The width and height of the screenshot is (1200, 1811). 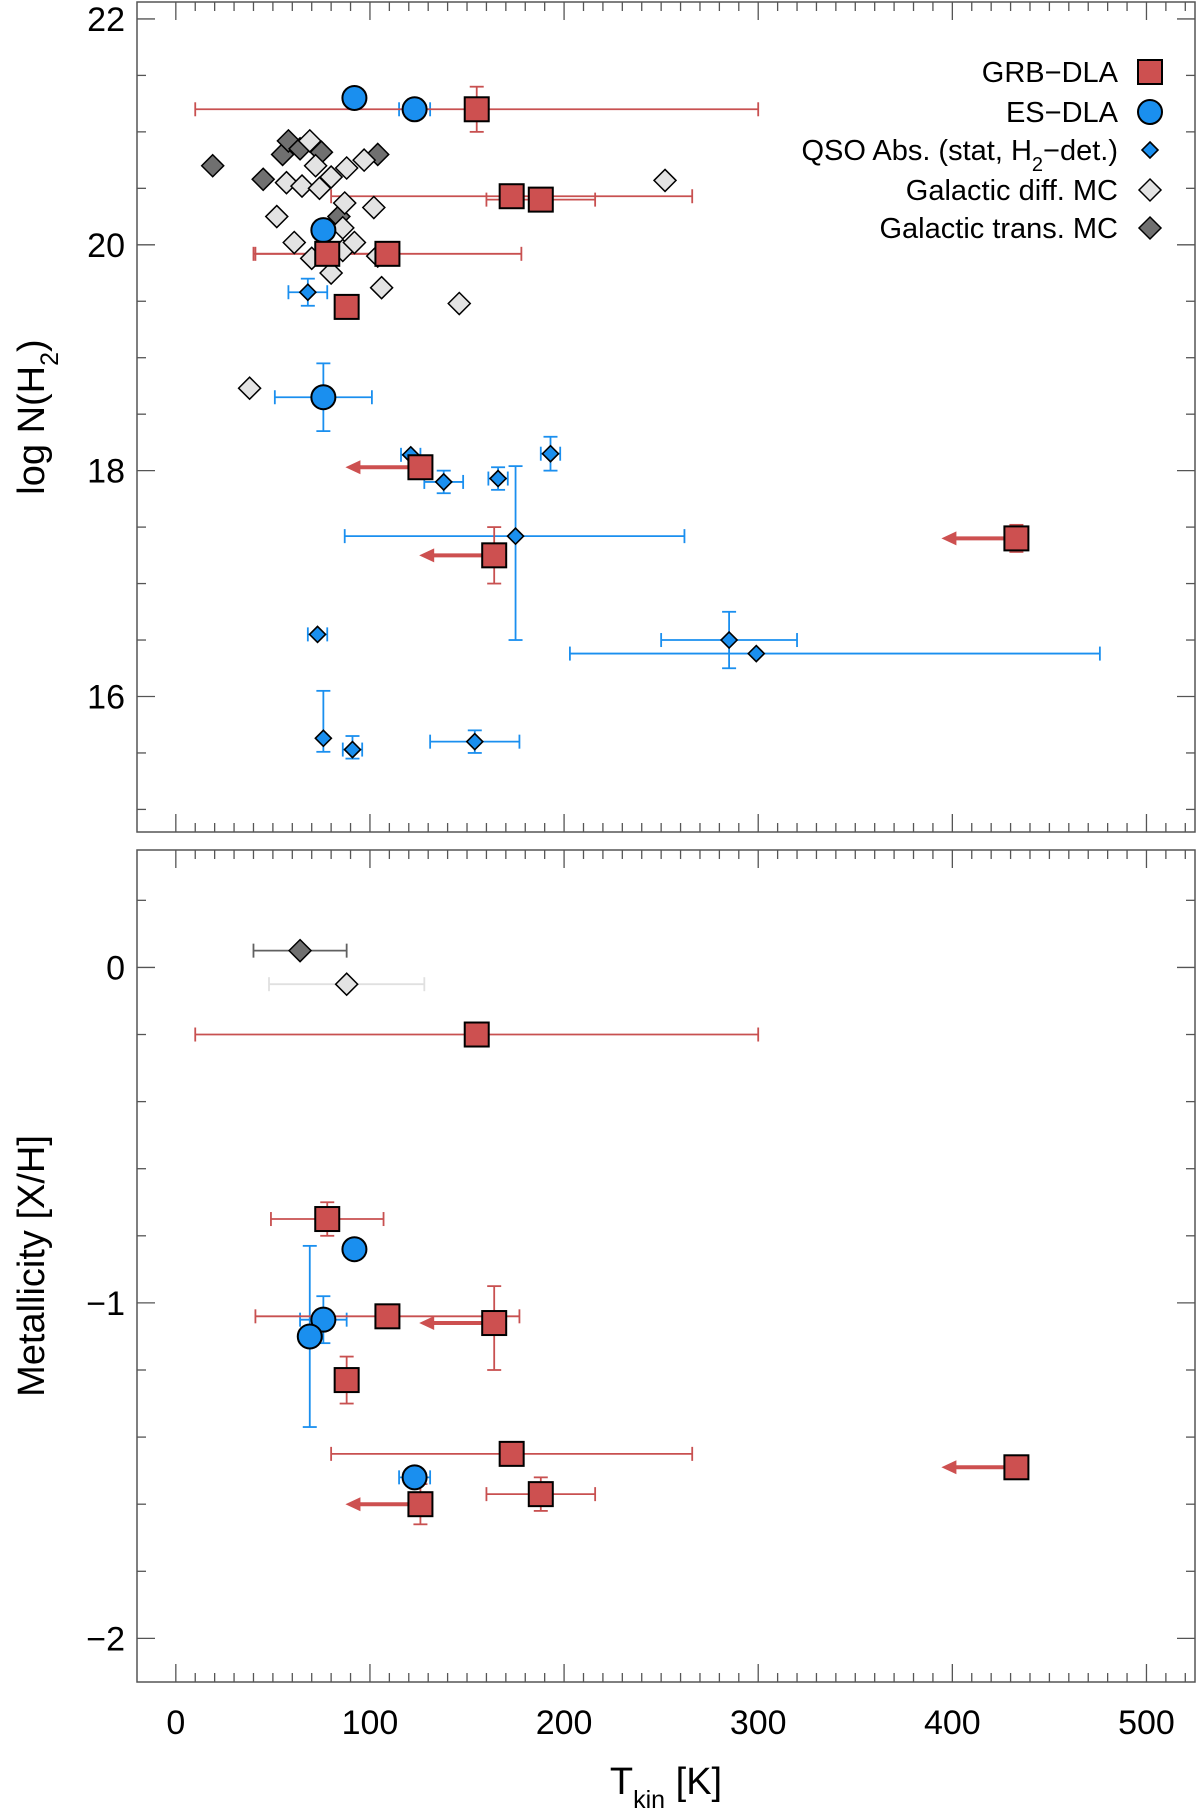 What do you see at coordinates (1150, 228) in the screenshot?
I see `legend-marker-trans` at bounding box center [1150, 228].